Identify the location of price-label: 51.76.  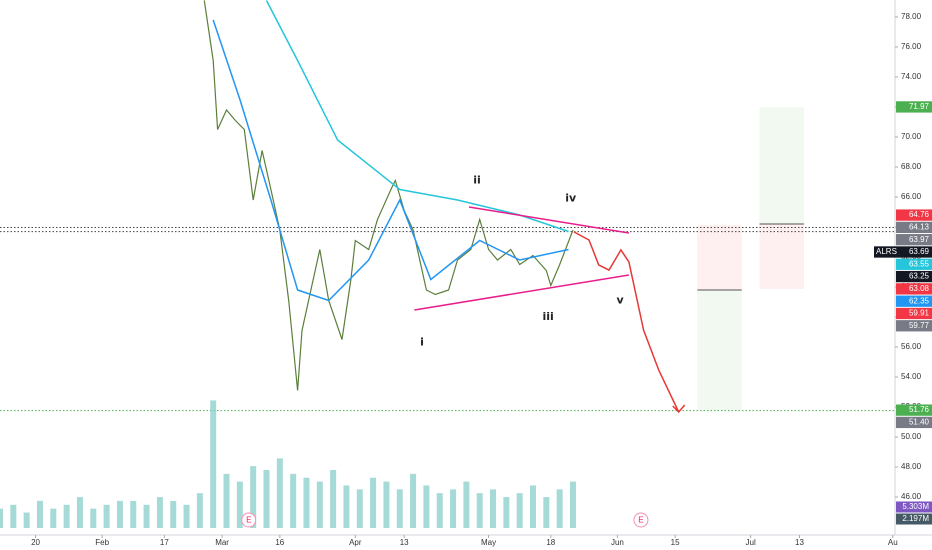
(919, 409).